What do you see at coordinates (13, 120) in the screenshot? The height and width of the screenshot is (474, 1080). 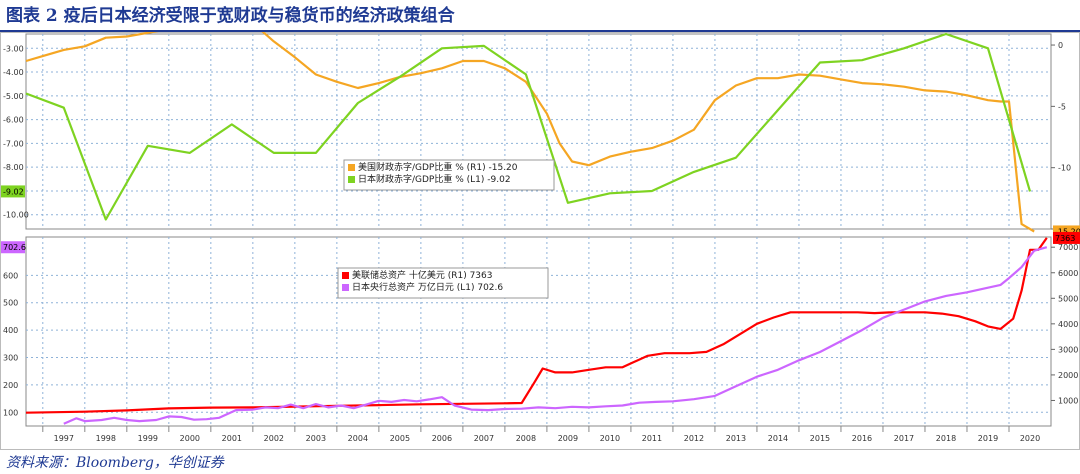 I see `y-left-tick-label: -6.00` at bounding box center [13, 120].